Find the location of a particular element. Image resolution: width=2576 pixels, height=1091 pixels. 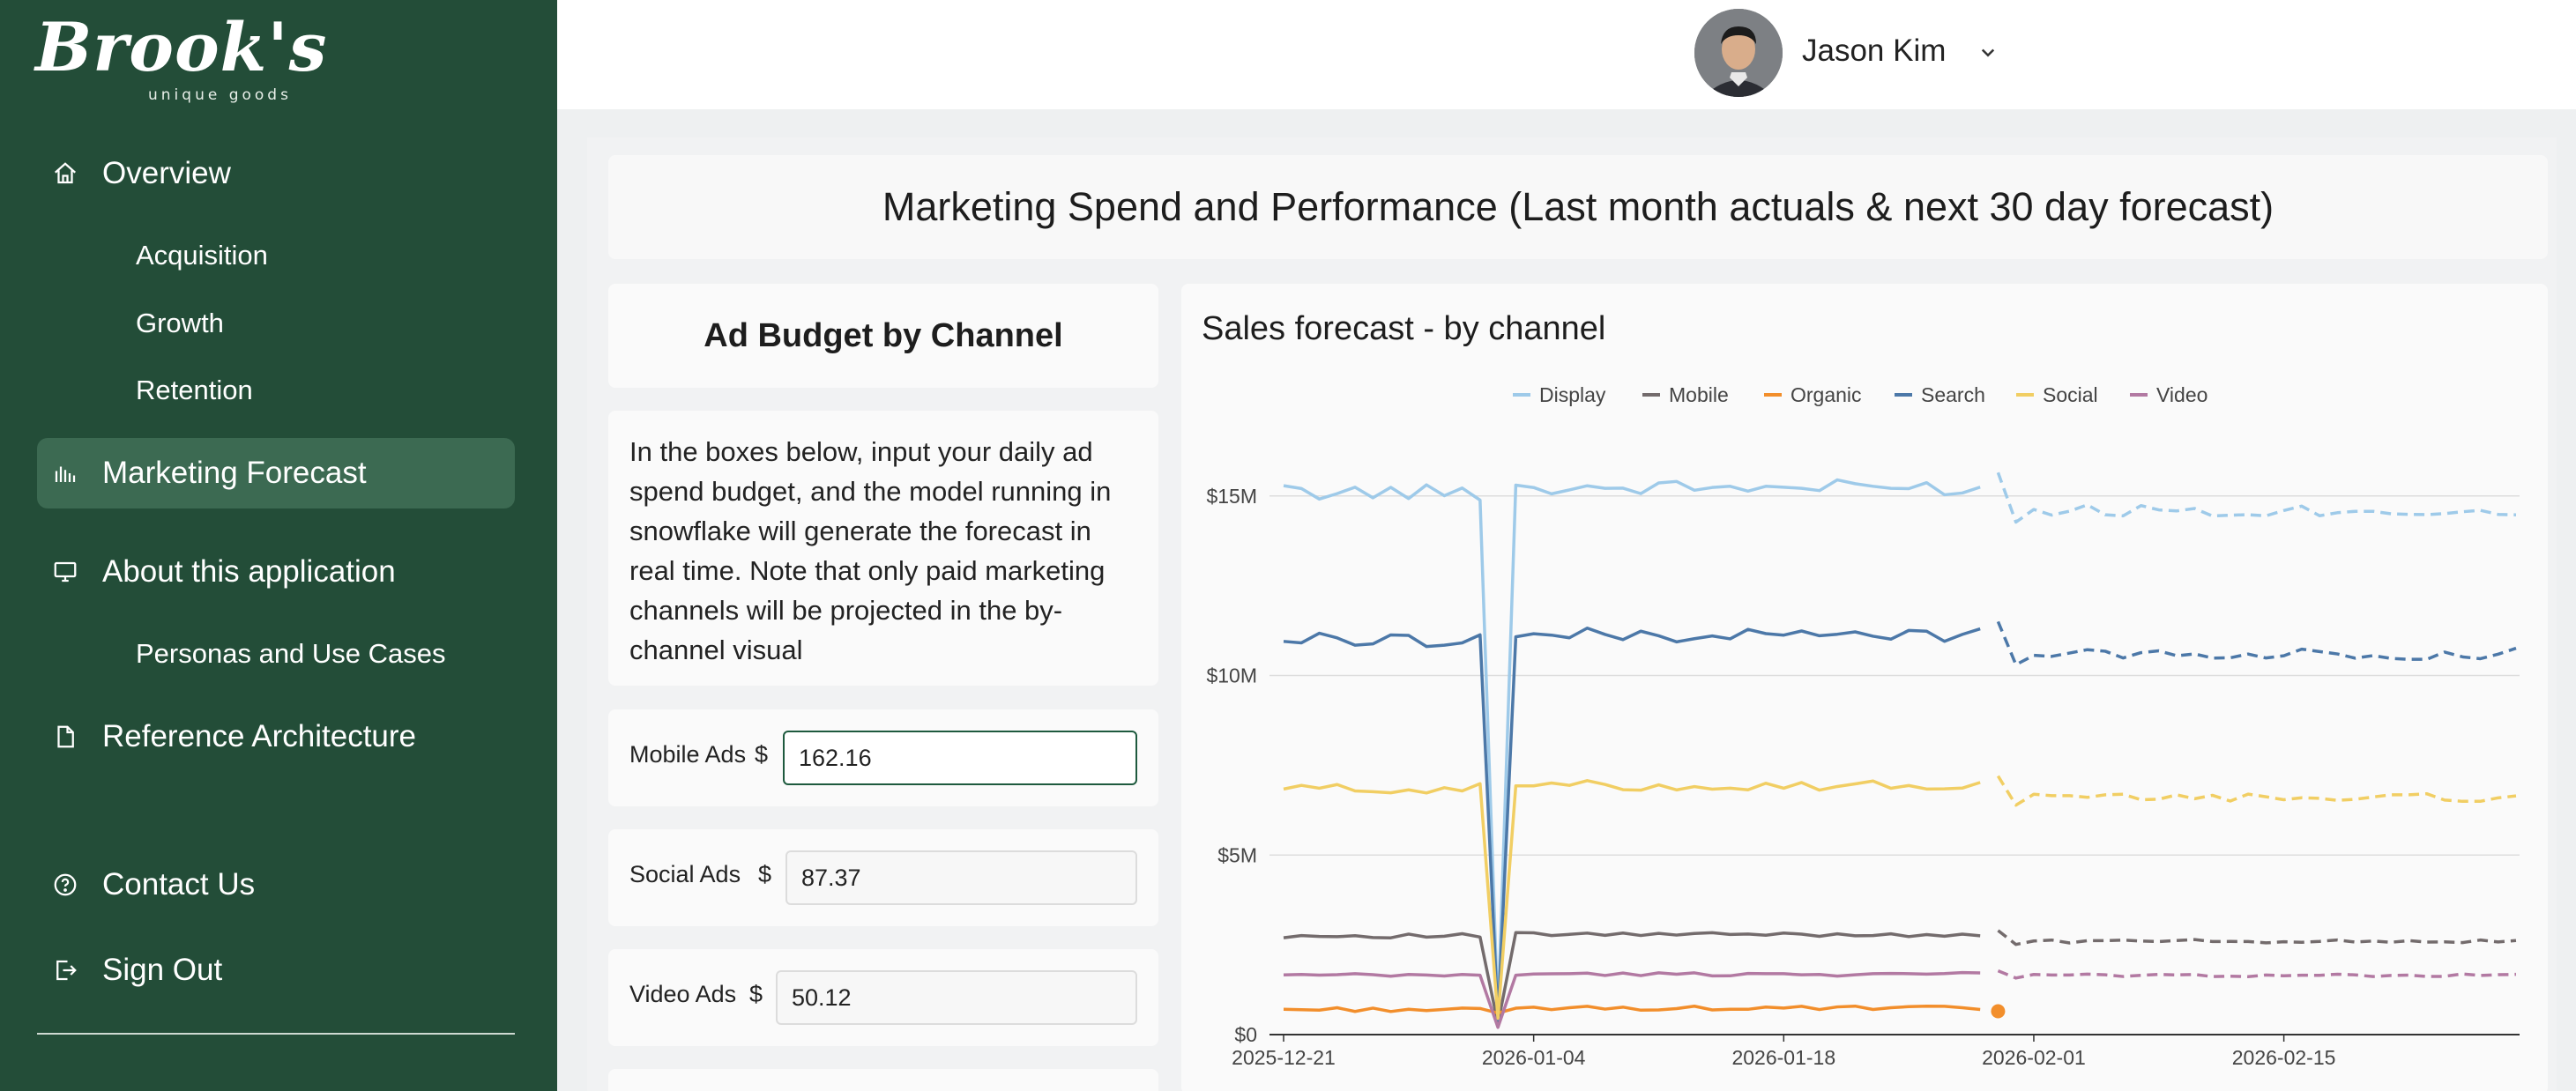

legend-label: Organic is located at coordinates (1827, 394).